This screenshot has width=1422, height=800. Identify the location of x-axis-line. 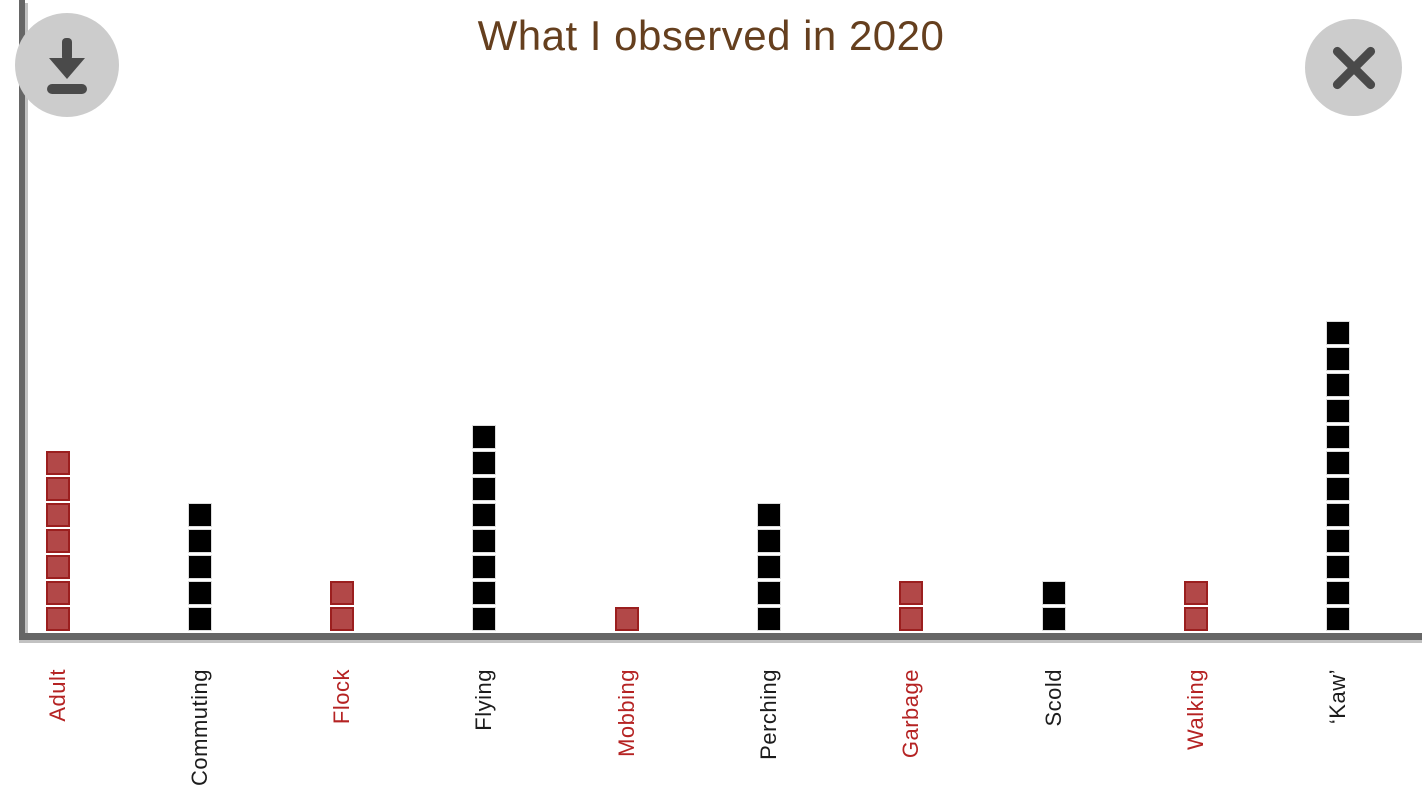
(720, 636).